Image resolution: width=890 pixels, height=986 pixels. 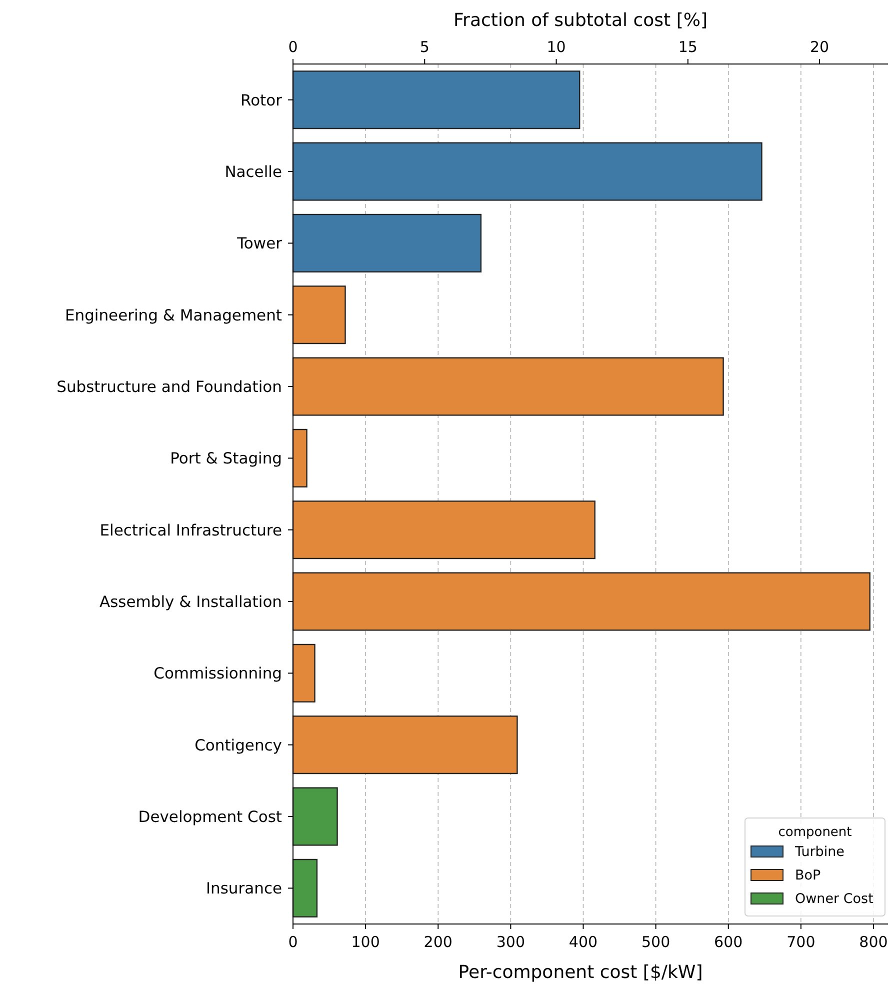 What do you see at coordinates (259, 243) in the screenshot?
I see `y-tick-label: Tower` at bounding box center [259, 243].